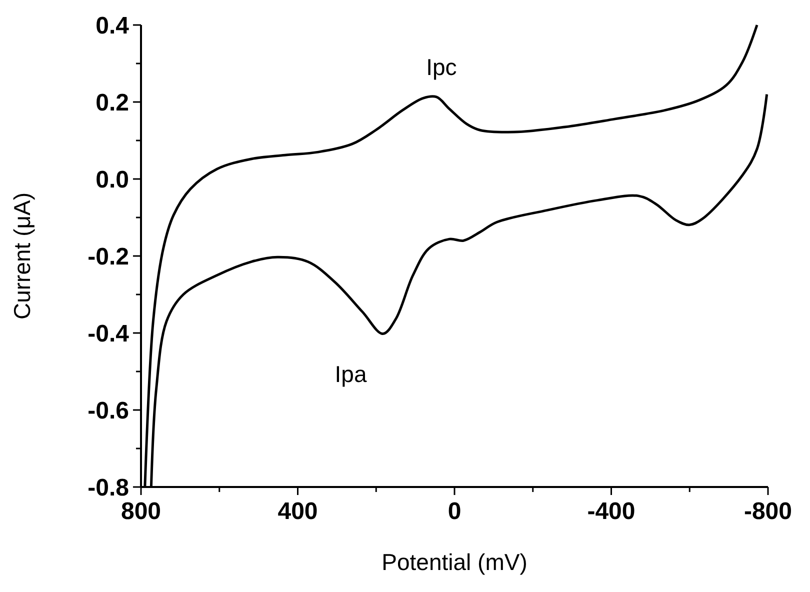 This screenshot has height=592, width=810. Describe the element at coordinates (109, 334) in the screenshot. I see `y-tick-label: -0.4` at that location.